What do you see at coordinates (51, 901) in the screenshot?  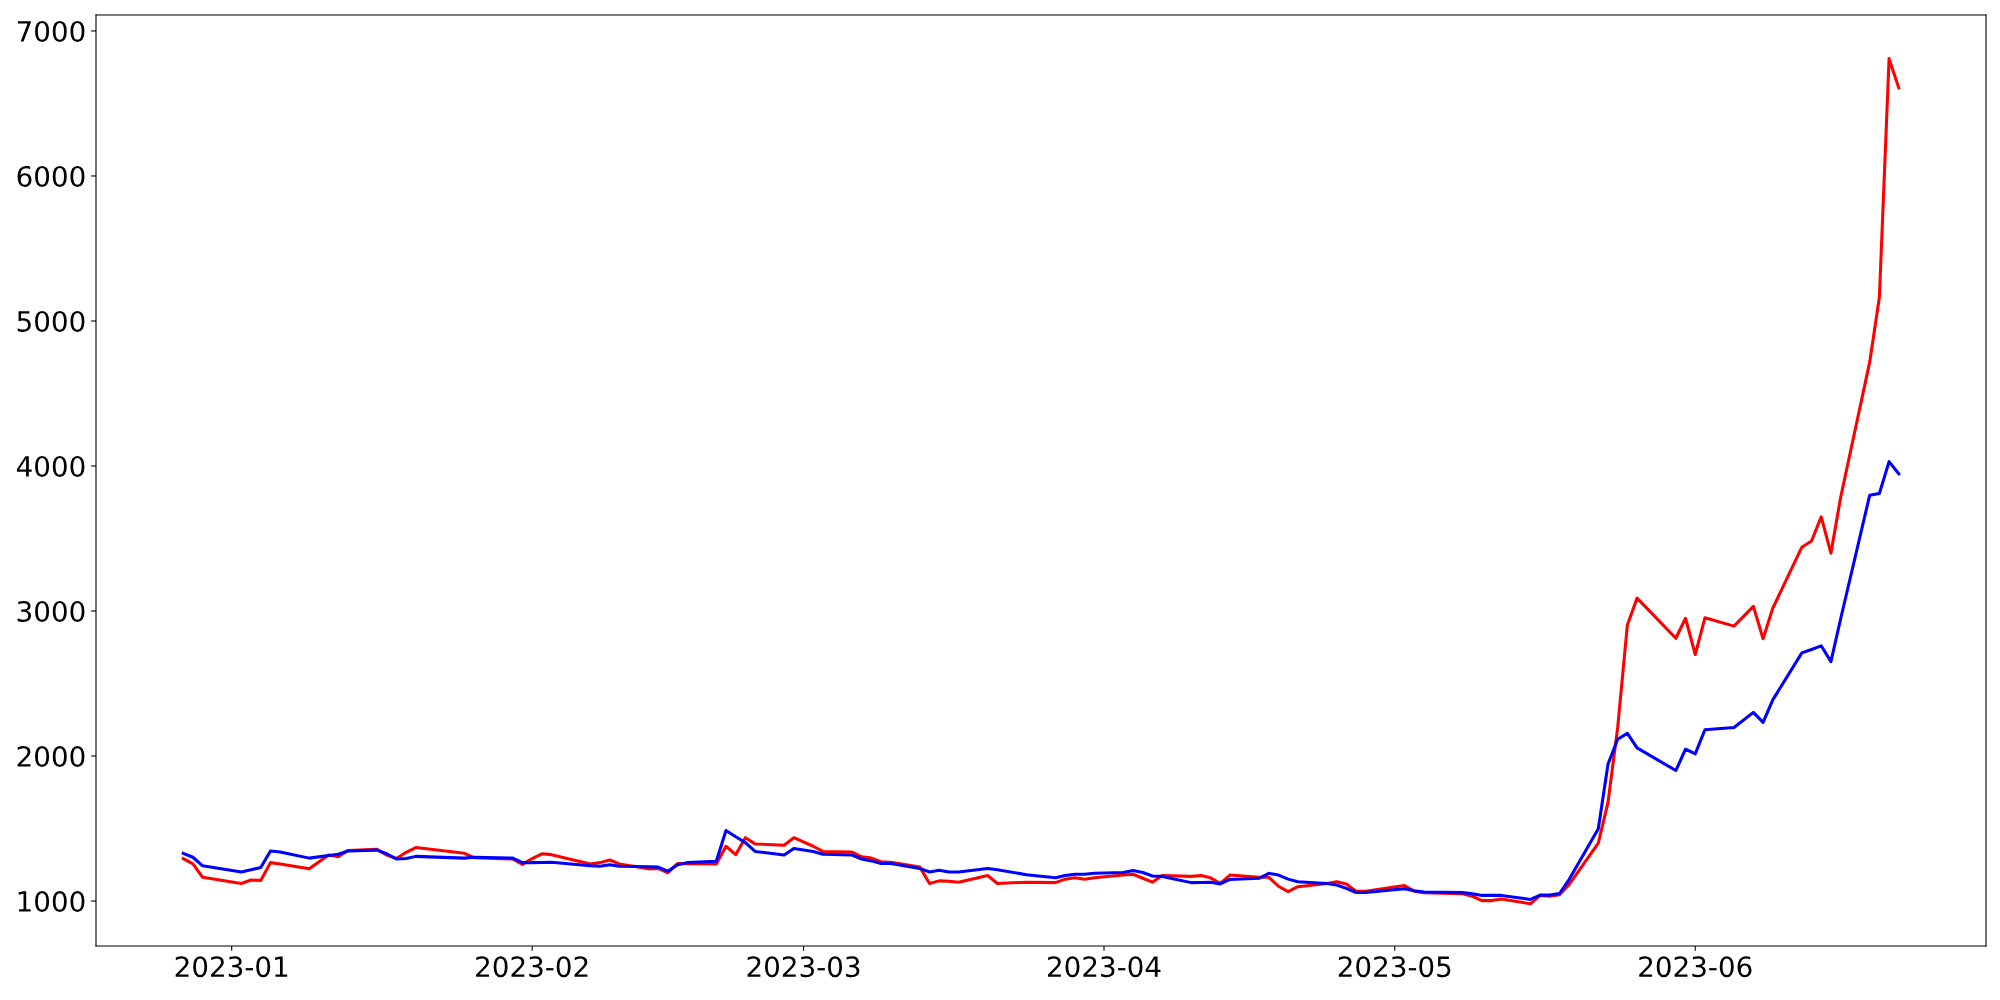 I see `y-tick-label: 1000` at bounding box center [51, 901].